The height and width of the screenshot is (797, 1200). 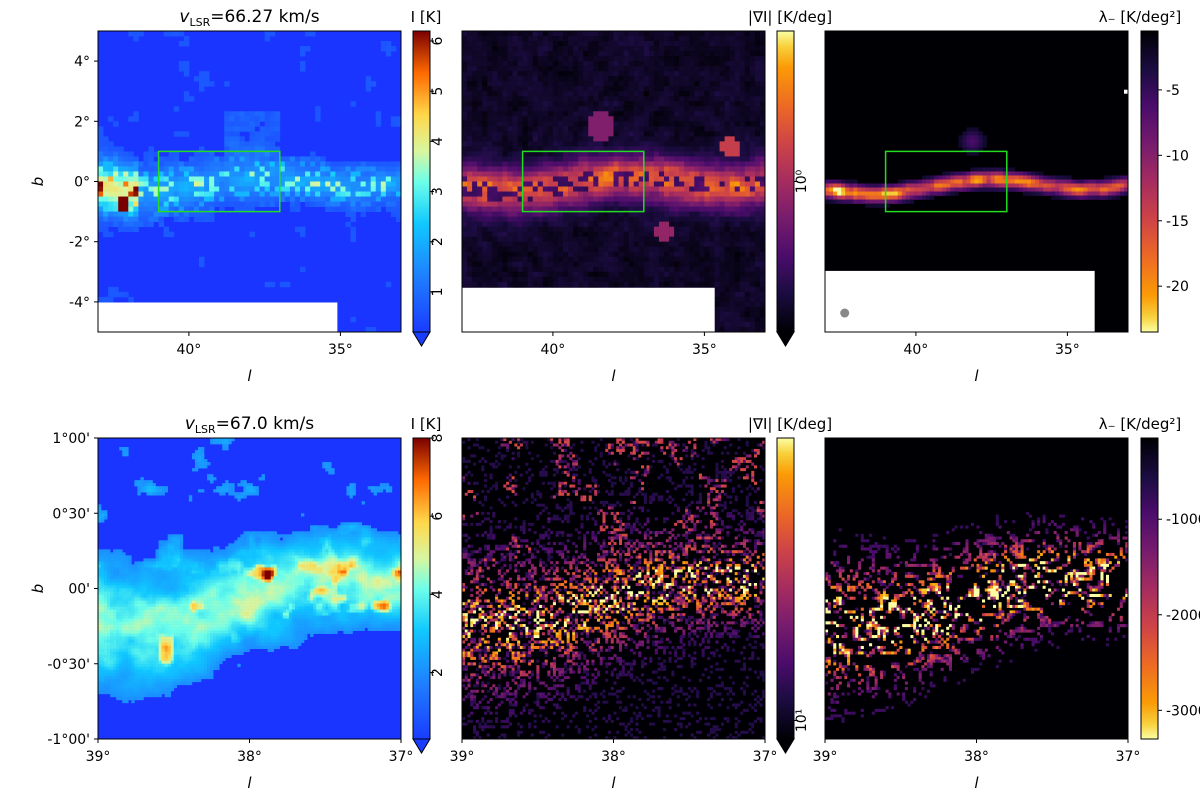 I want to click on y-tick-label: 1°00', so click(x=71, y=439).